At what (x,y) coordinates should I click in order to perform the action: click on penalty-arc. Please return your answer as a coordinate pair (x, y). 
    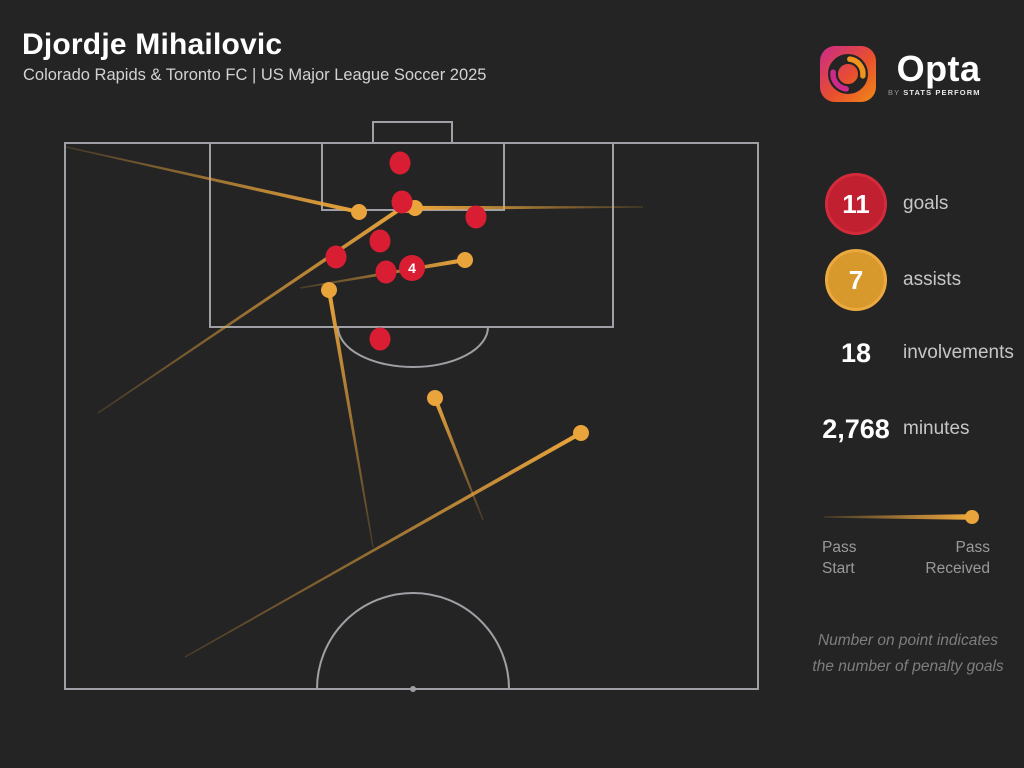
    Looking at the image, I should click on (413, 347).